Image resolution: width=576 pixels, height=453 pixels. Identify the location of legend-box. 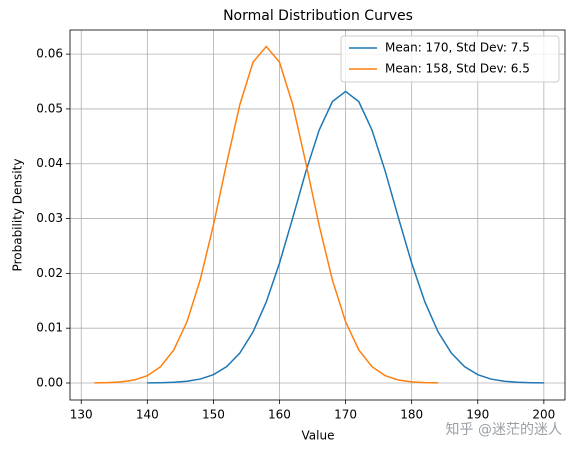
(450, 59).